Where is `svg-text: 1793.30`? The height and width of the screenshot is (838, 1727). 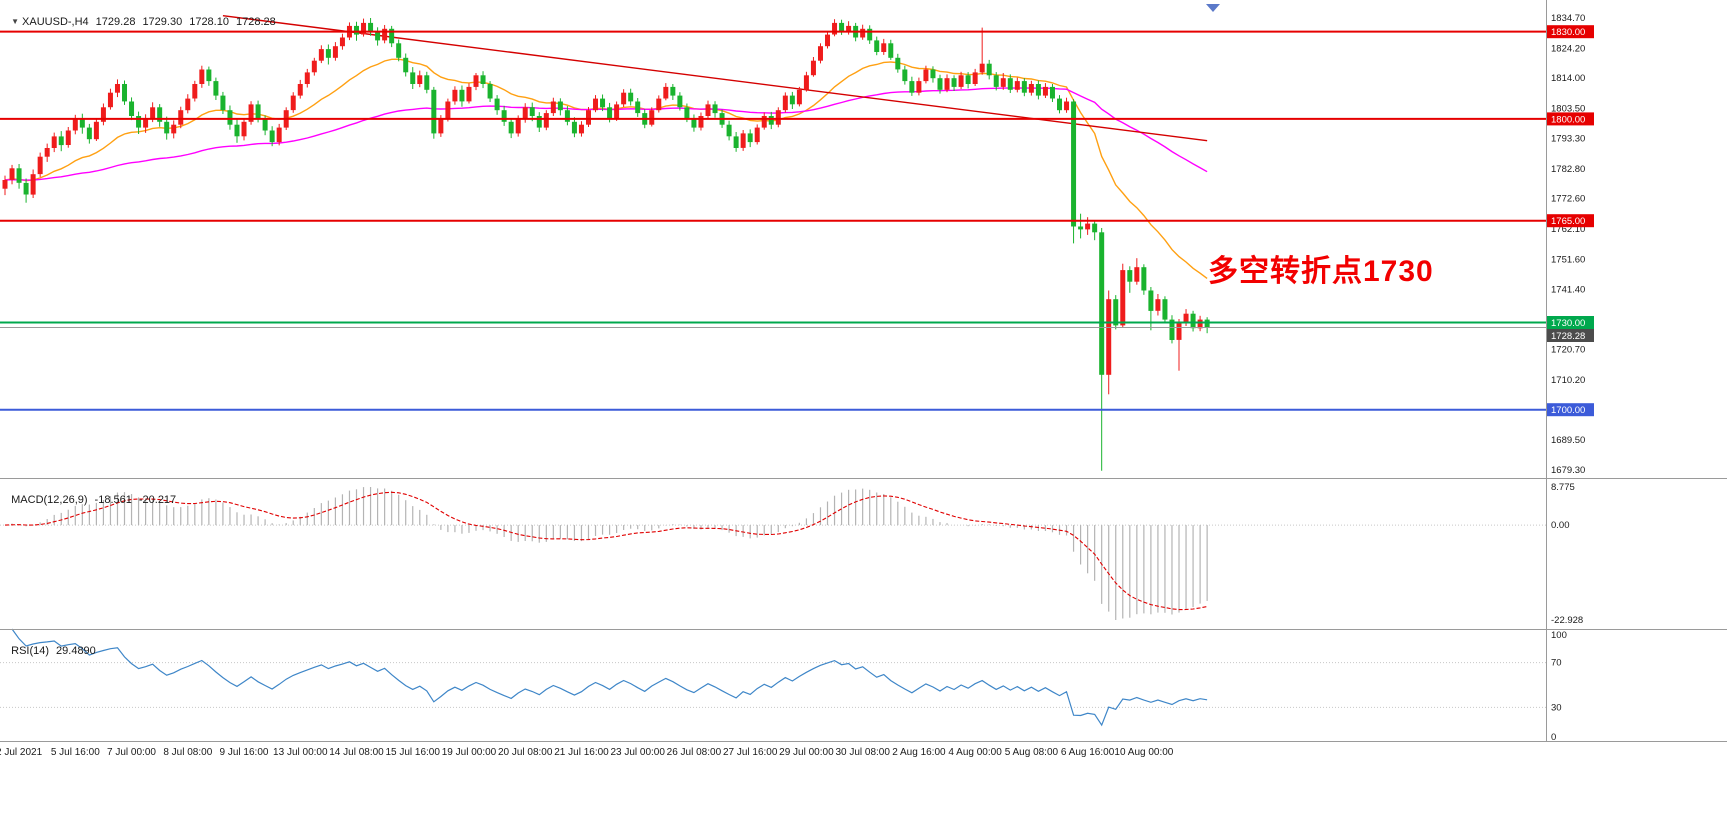
svg-text: 1793.30 is located at coordinates (1568, 138).